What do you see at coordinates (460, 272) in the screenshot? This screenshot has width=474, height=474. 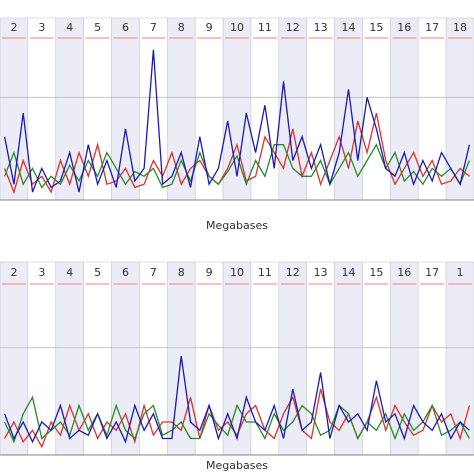 I see `chromosome-label: 1` at bounding box center [460, 272].